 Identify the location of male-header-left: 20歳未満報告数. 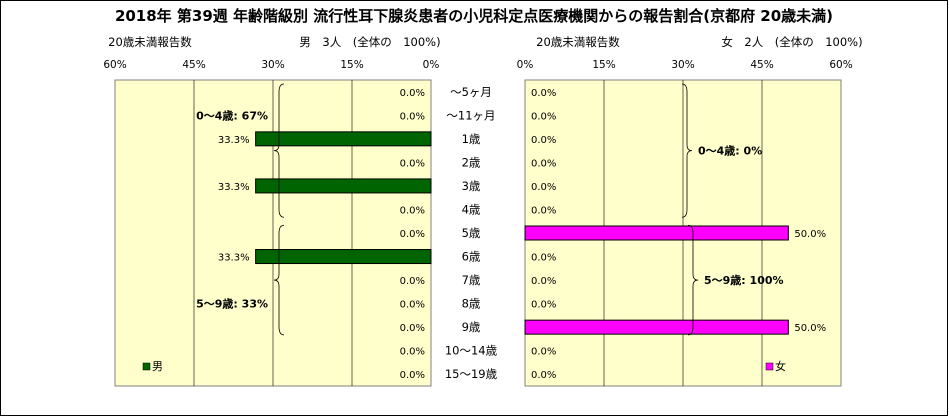
(150, 42).